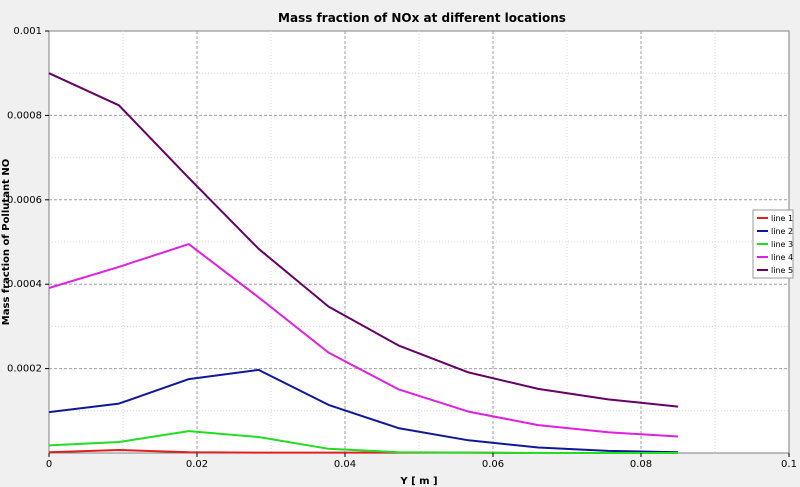 The width and height of the screenshot is (800, 487). I want to click on legend-label: line 1, so click(782, 218).